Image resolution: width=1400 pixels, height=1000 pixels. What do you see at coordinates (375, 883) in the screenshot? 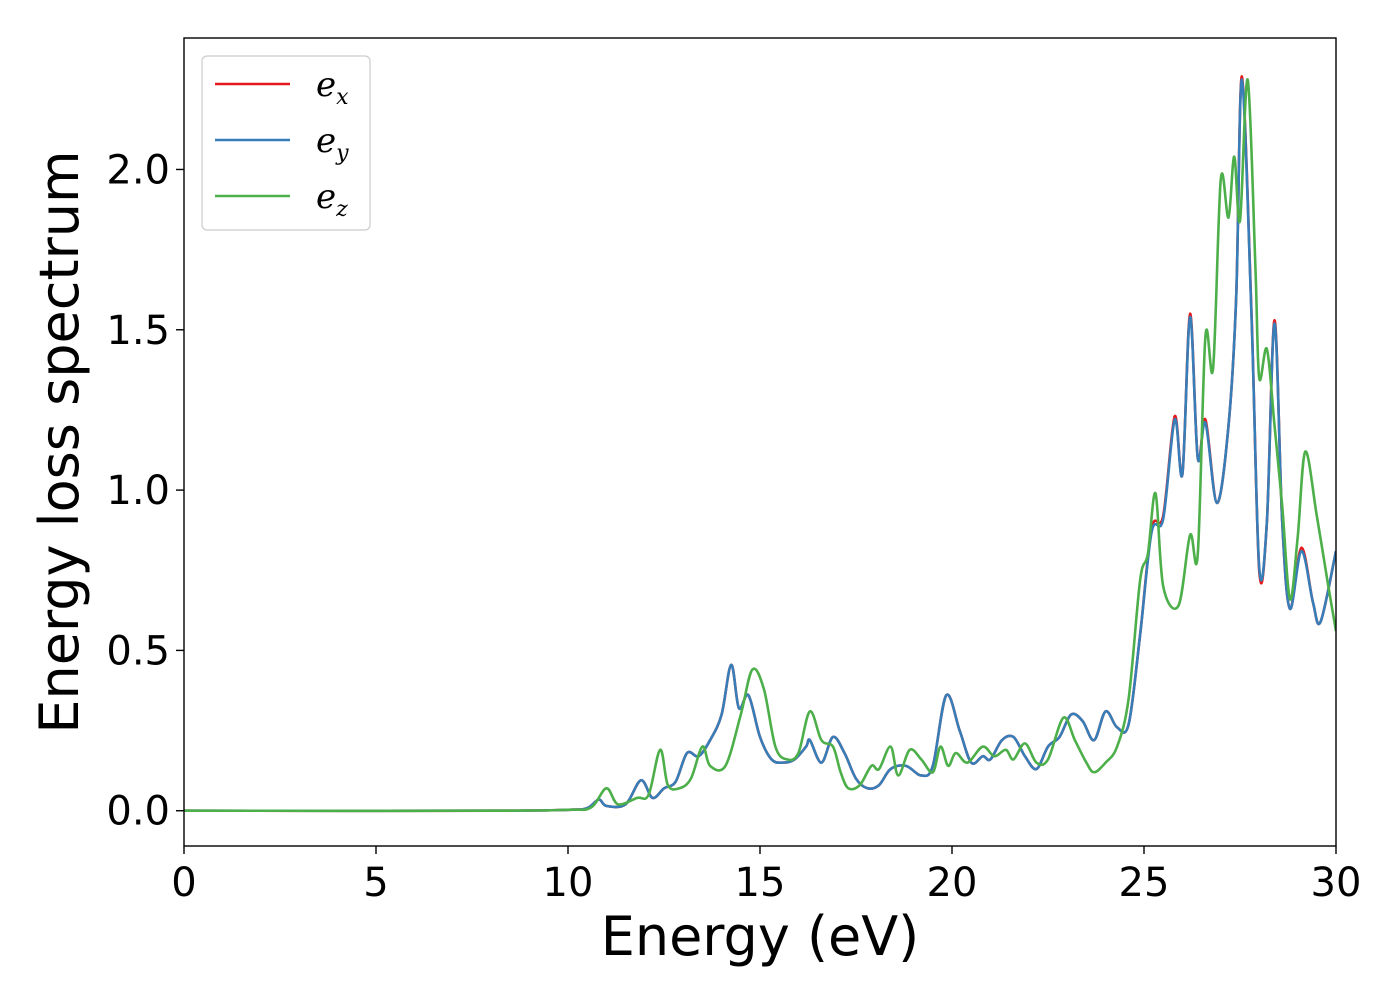
I see `x-tick-label: 5` at bounding box center [375, 883].